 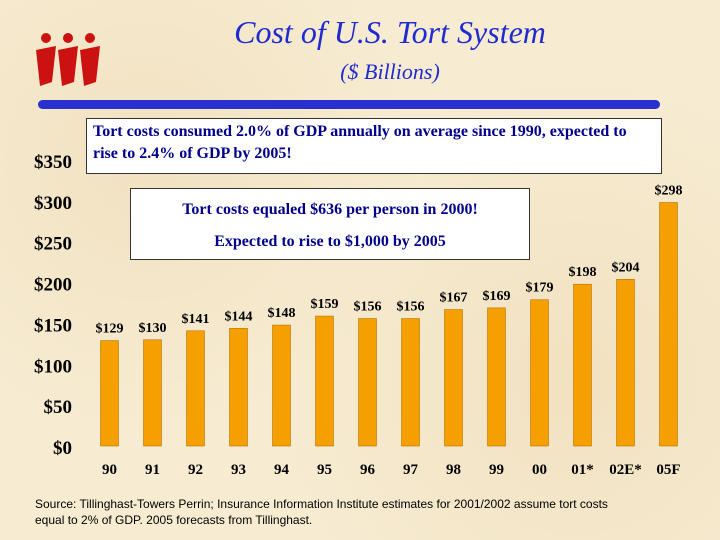 I want to click on bar-02E*, so click(x=625, y=363).